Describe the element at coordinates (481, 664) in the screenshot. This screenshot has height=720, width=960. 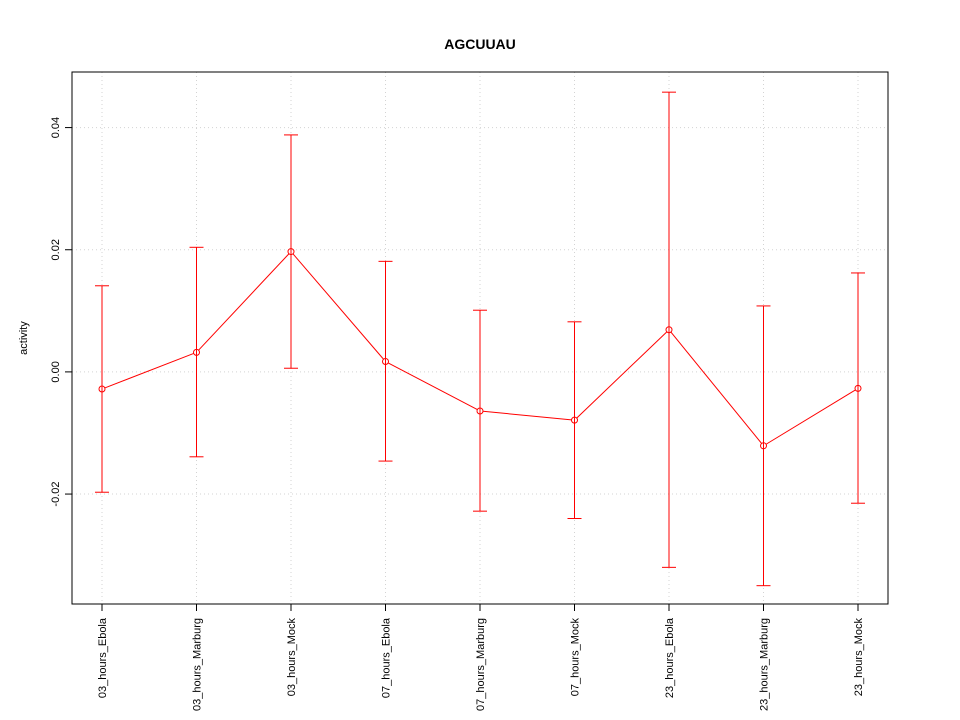
I see `x-tick-label: 07_hours_Marburg` at that location.